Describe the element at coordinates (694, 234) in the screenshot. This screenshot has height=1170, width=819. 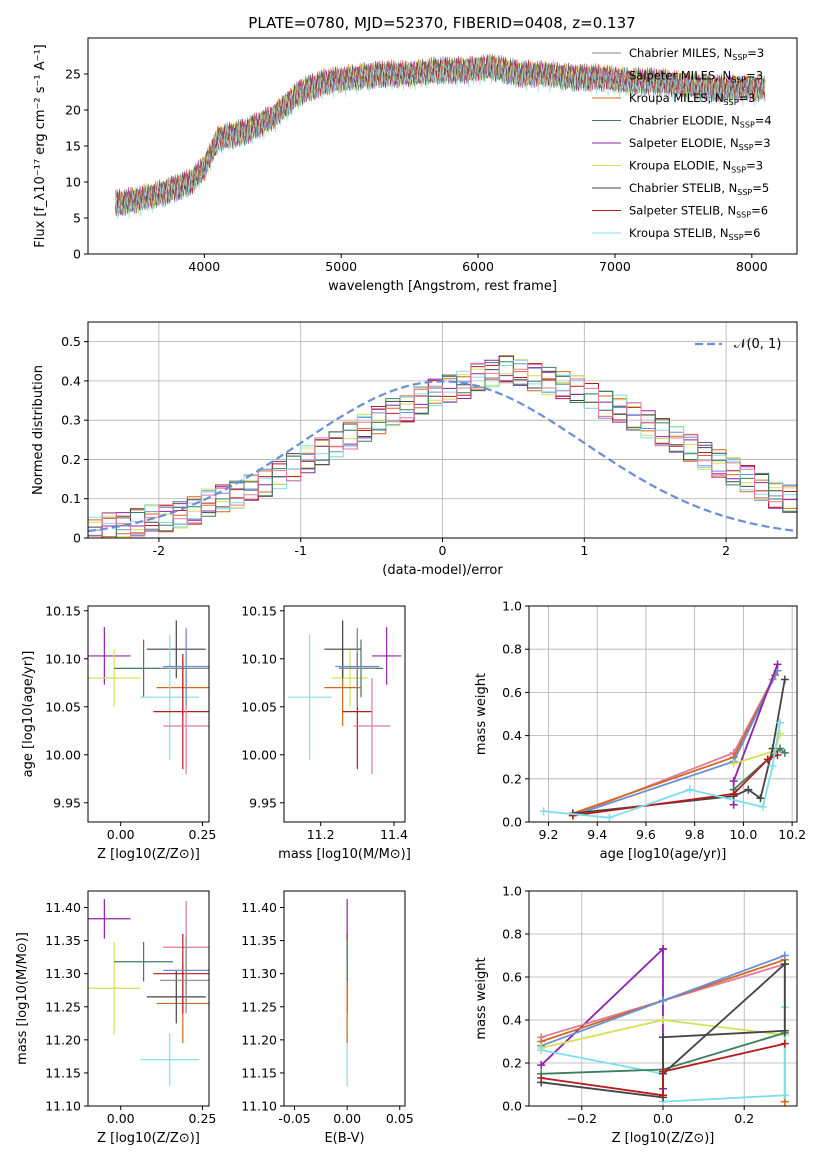
I see `legend-label: Kroupa STELIB, NSSP=6` at that location.